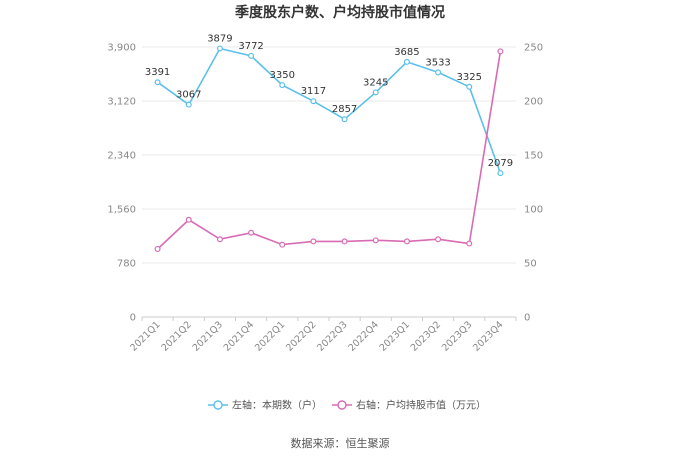  Describe the element at coordinates (219, 38) in the screenshot. I see `data-label: 3879` at that location.